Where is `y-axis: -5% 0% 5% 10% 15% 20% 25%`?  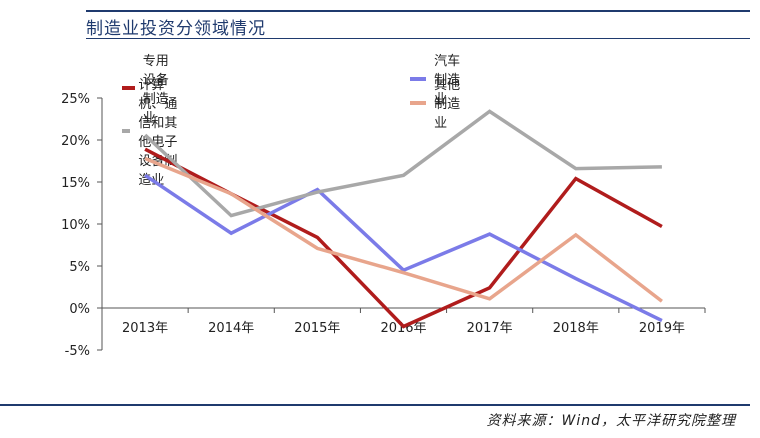
y-axis: -5% 0% 5% 10% 15% 20% 25% is located at coordinates (82, 225).